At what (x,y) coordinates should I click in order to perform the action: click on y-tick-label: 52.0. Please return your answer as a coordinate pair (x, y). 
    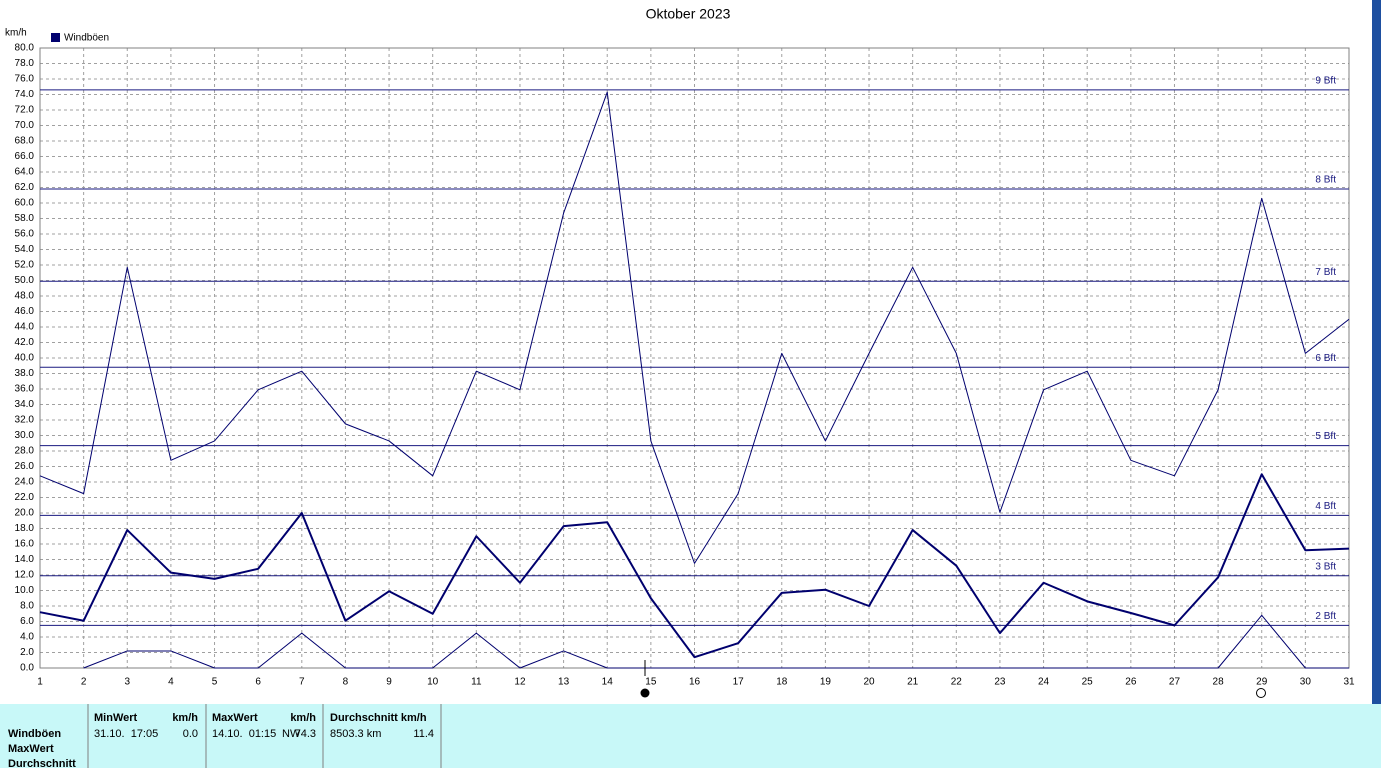
    Looking at the image, I should click on (25, 265).